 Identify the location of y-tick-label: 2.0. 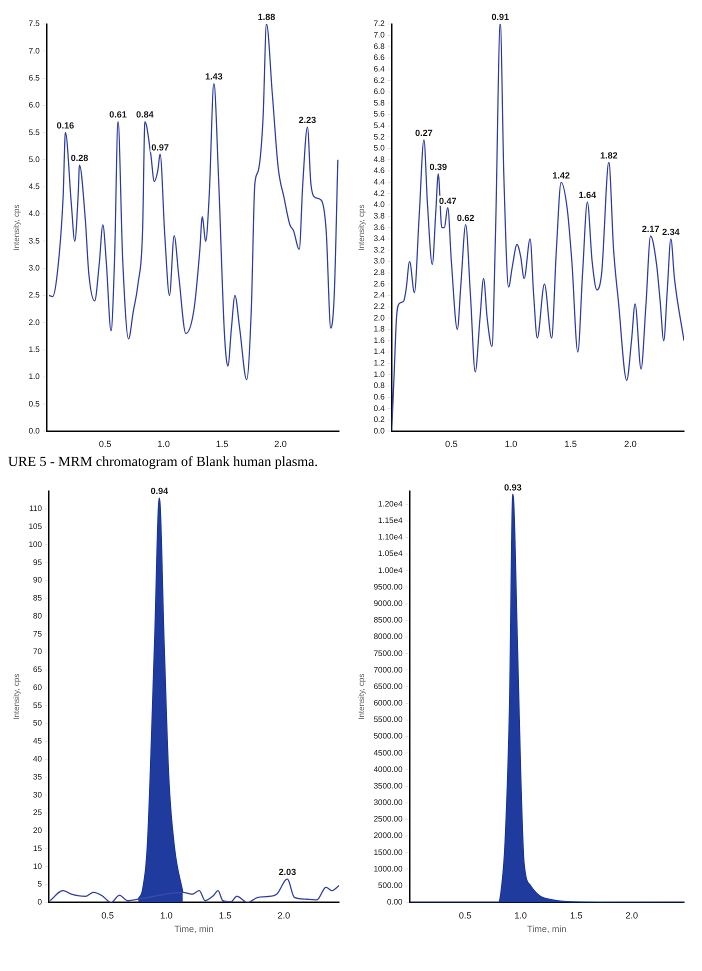
(380, 317).